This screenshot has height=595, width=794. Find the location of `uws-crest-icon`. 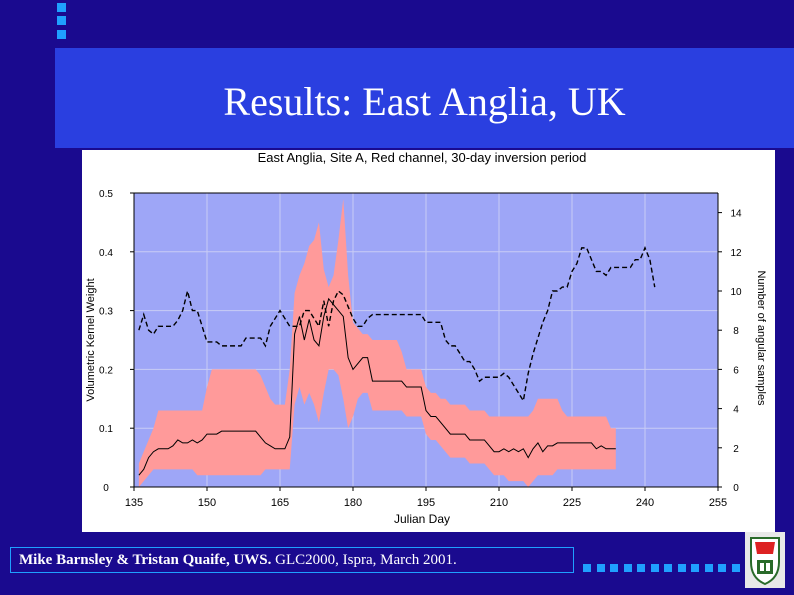

uws-crest-icon is located at coordinates (765, 560).